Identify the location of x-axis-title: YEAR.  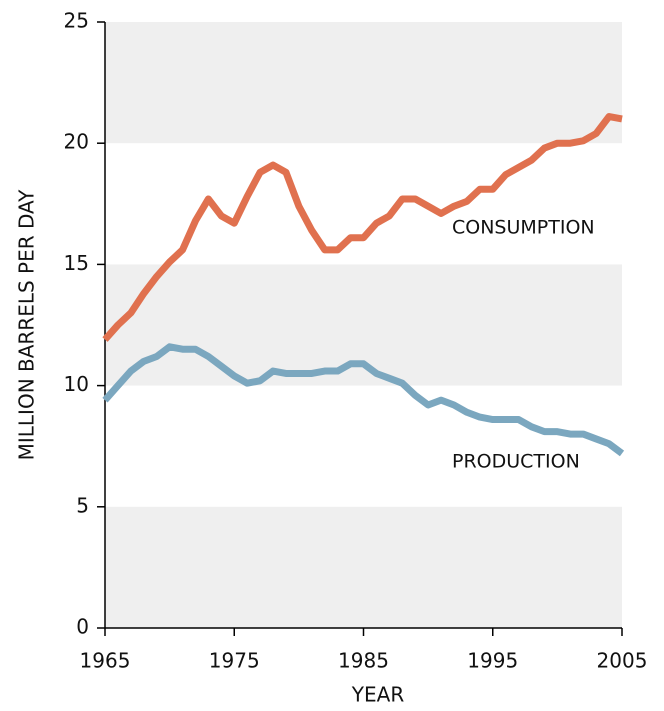
(378, 695).